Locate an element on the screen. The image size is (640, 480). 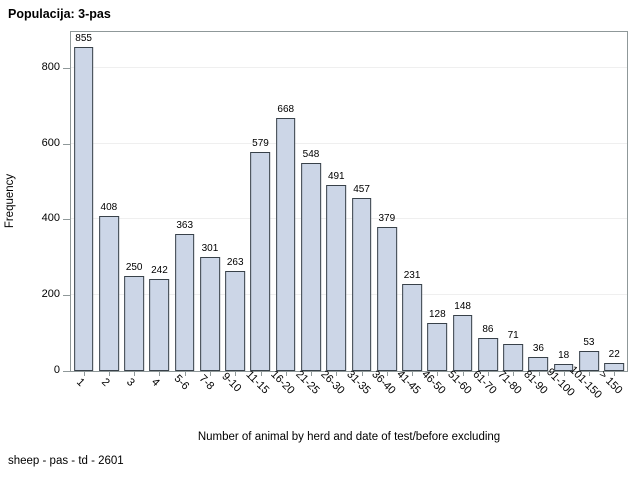
bar-value-label: 53 is located at coordinates (589, 342).